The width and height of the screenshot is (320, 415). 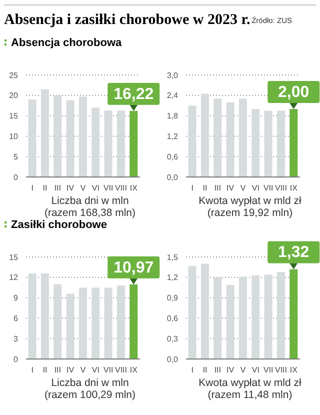 What do you see at coordinates (14, 95) in the screenshot?
I see `y-tick-label: 20` at bounding box center [14, 95].